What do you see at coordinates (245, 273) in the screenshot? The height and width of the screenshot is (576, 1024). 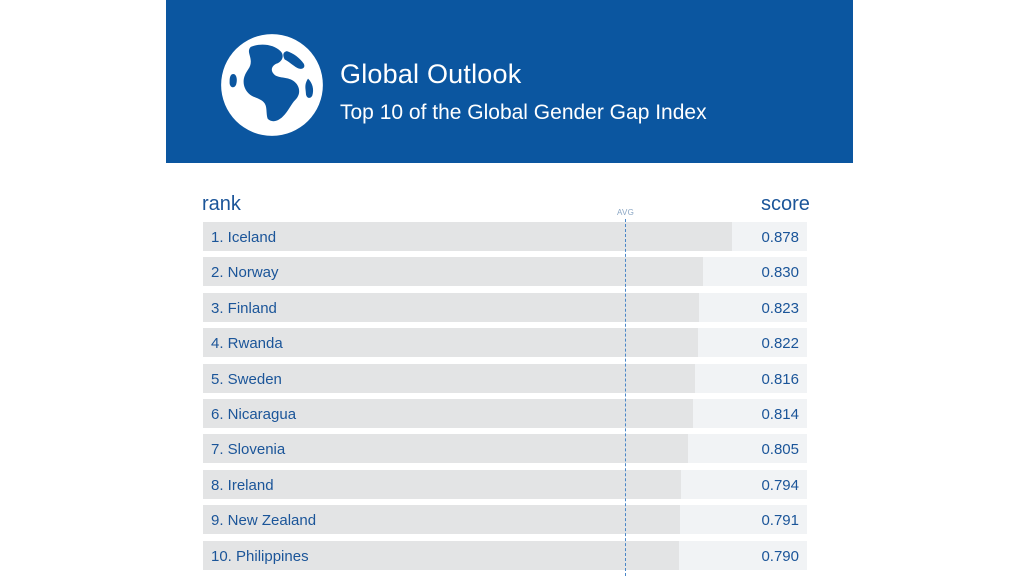 I see `category-label: 2. Norway` at bounding box center [245, 273].